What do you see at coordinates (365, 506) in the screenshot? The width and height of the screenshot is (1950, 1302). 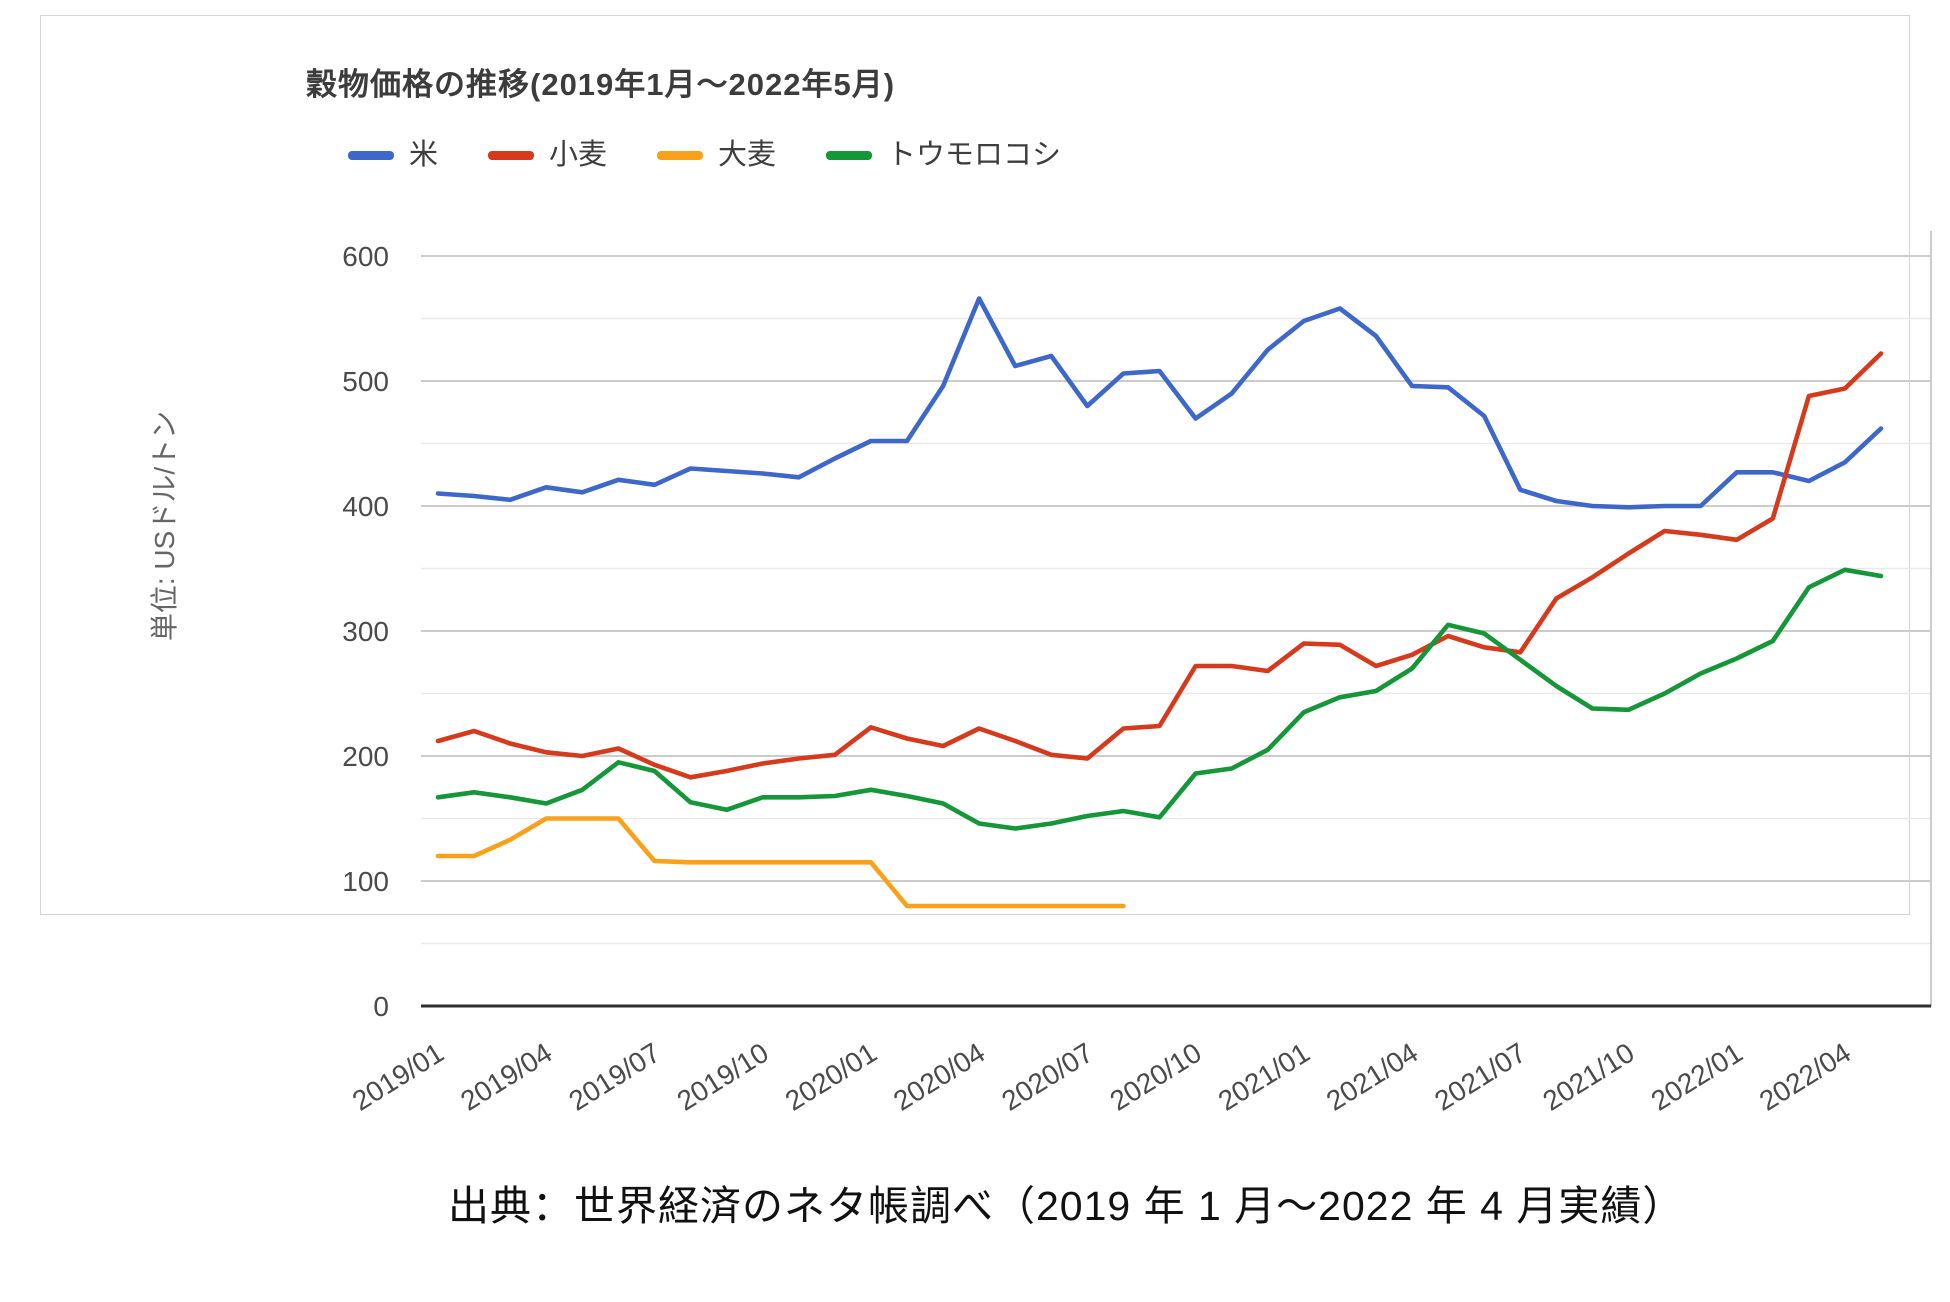 I see `y-tick-label: 400` at bounding box center [365, 506].